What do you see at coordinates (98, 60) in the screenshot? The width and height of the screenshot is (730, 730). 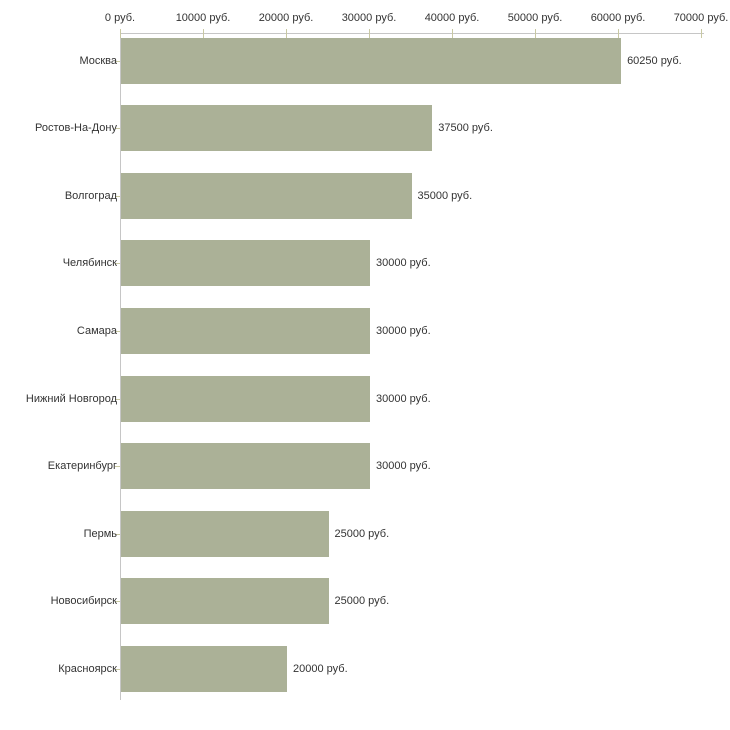 I see `category-label: Москва` at bounding box center [98, 60].